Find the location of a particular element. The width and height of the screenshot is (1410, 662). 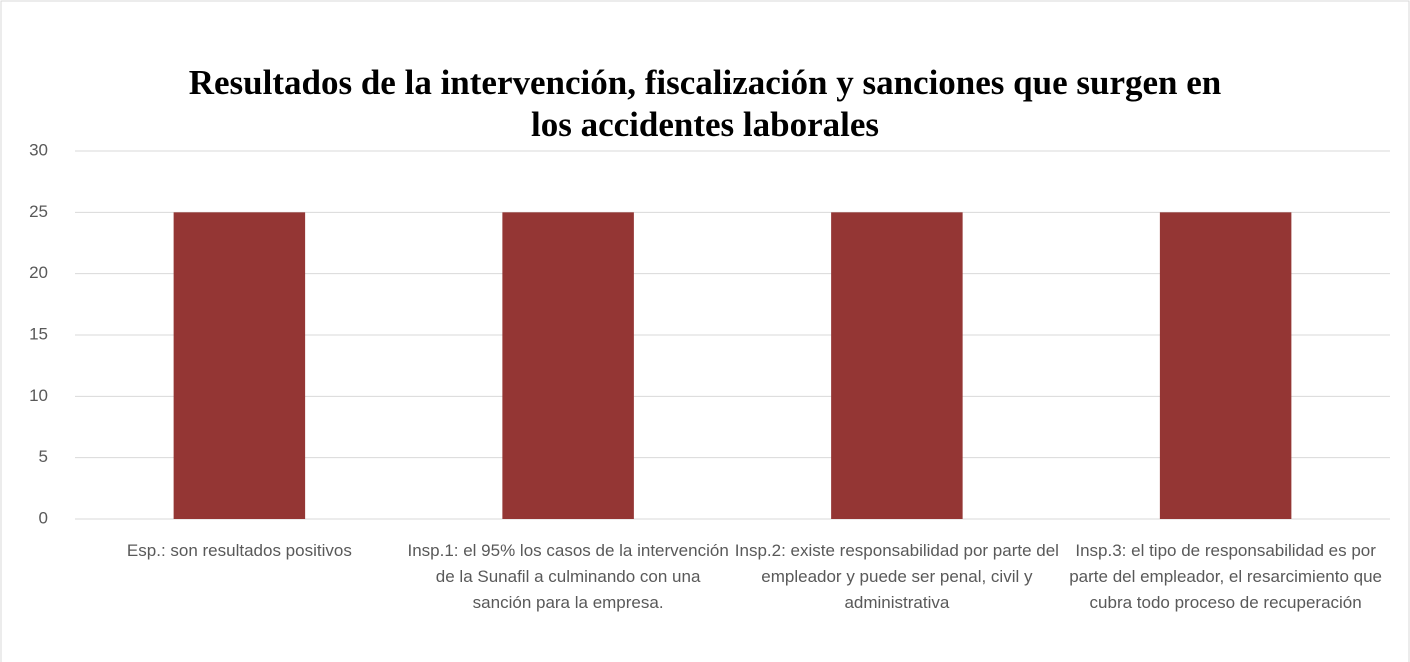

y-tick-label: 30 is located at coordinates (38, 149).